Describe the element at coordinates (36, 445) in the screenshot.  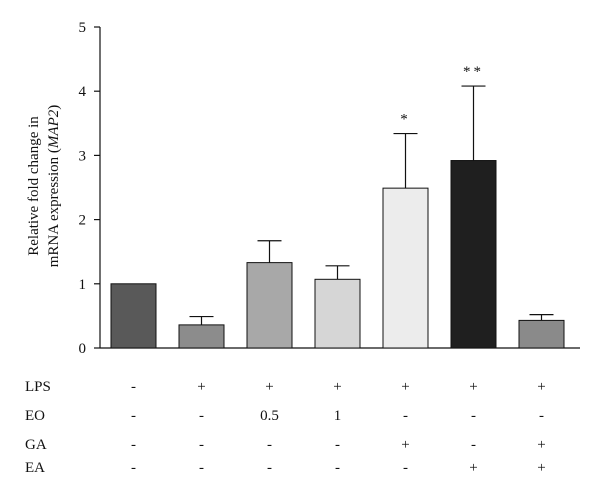
I see `treatment-factor-label: GA` at that location.